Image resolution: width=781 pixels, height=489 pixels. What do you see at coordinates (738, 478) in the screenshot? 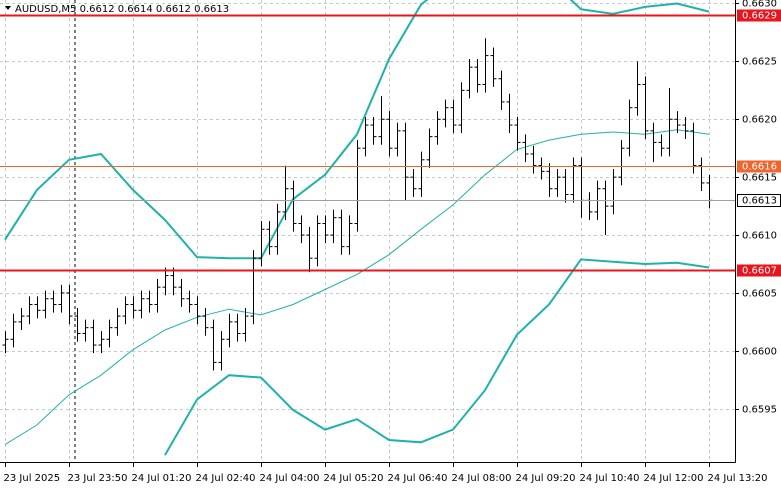
I see `x-tick-label: 24 Jul 13:20` at bounding box center [738, 478].